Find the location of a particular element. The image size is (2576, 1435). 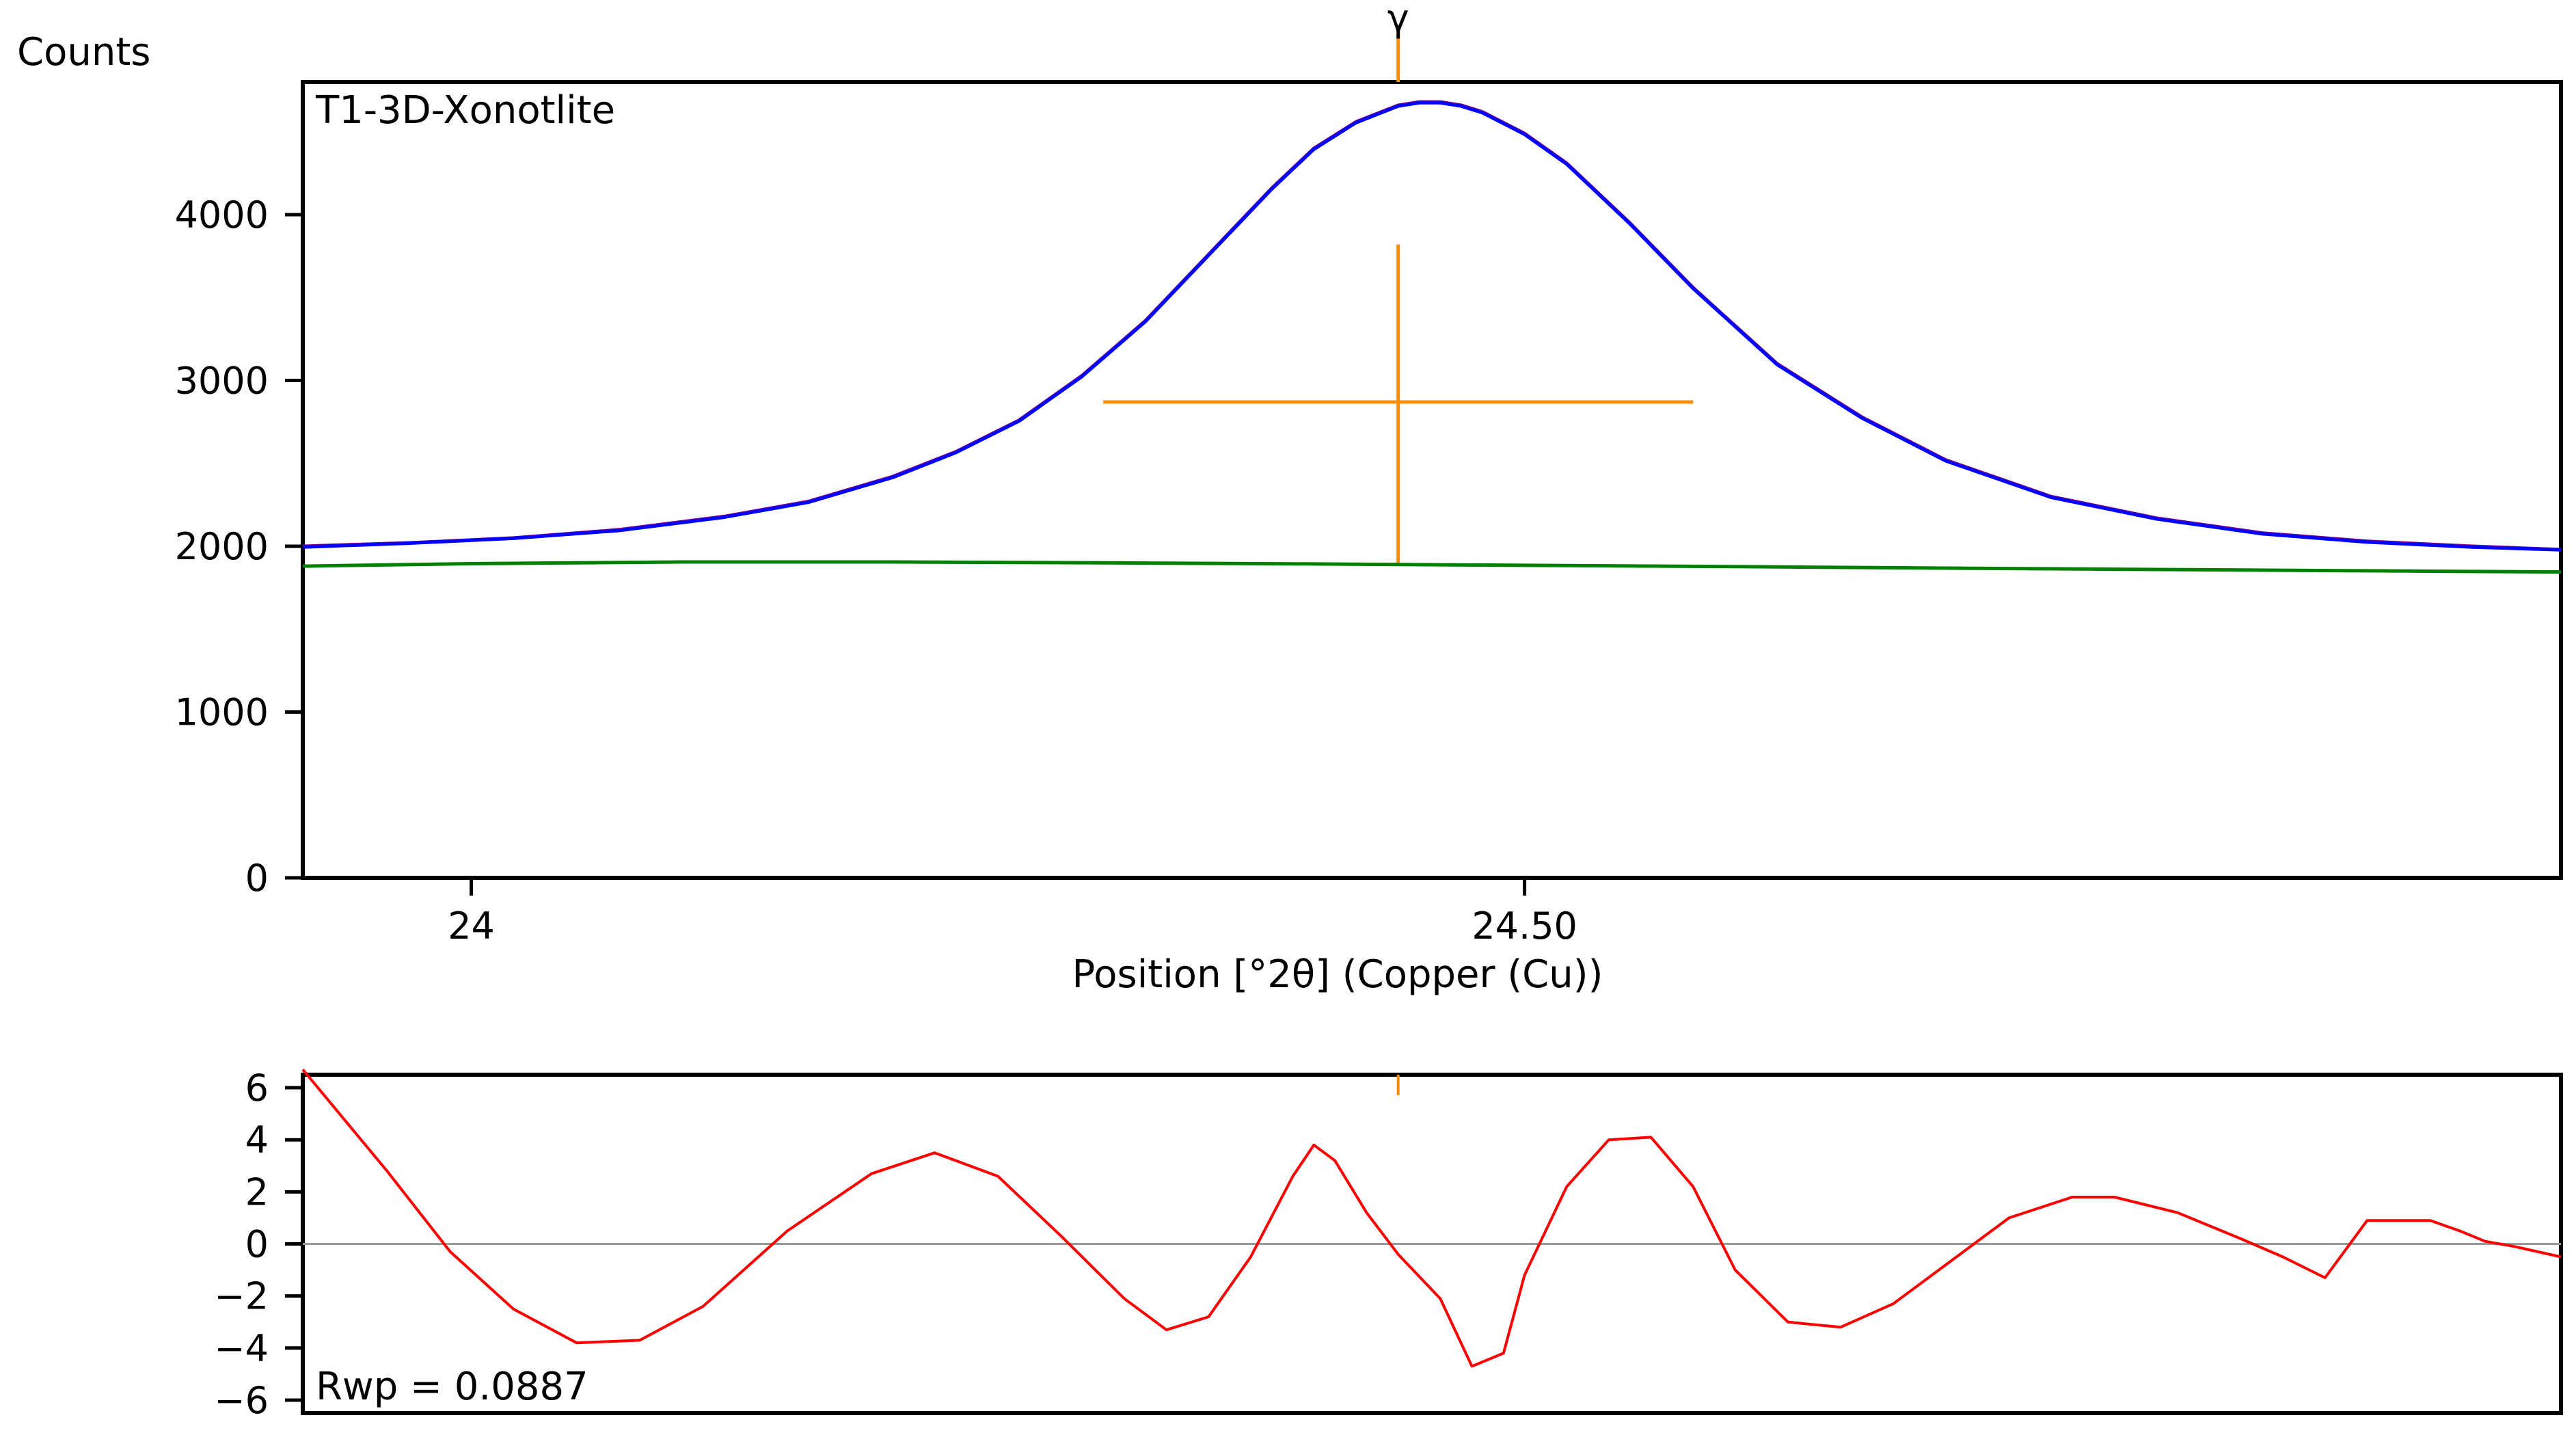

y-tick-label: 1000 is located at coordinates (222, 712).